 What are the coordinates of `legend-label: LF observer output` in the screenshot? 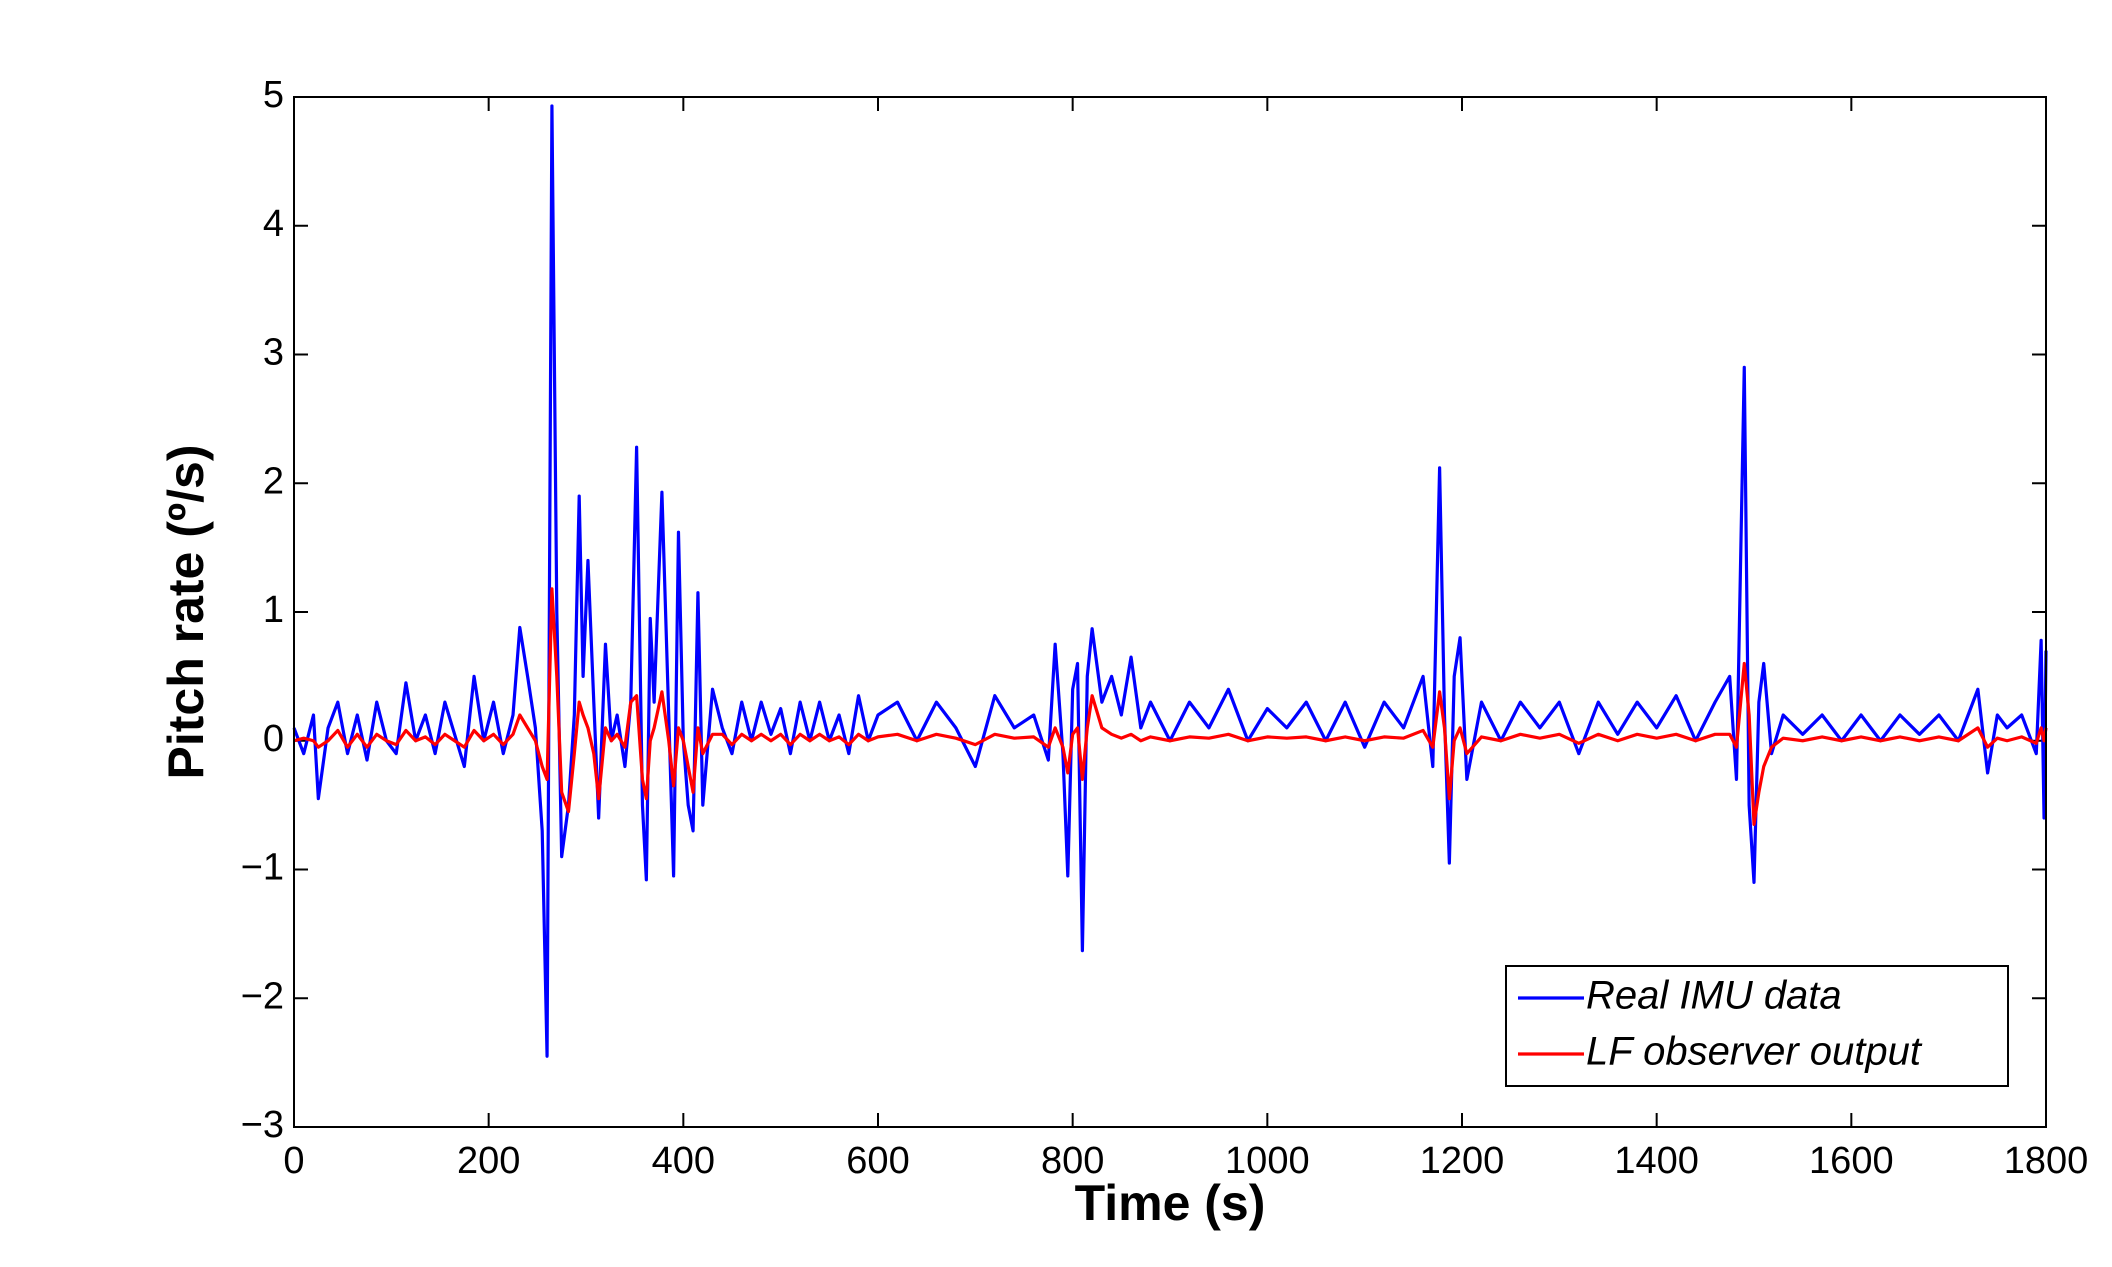 It's located at (1754, 1052).